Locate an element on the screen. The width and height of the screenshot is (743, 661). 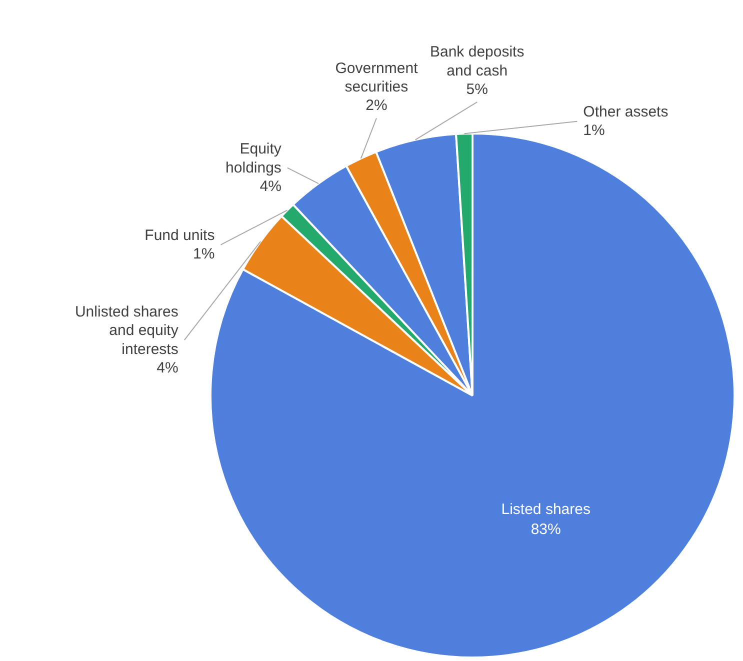
slice-label: Bank deposits and cash is located at coordinates (477, 62).